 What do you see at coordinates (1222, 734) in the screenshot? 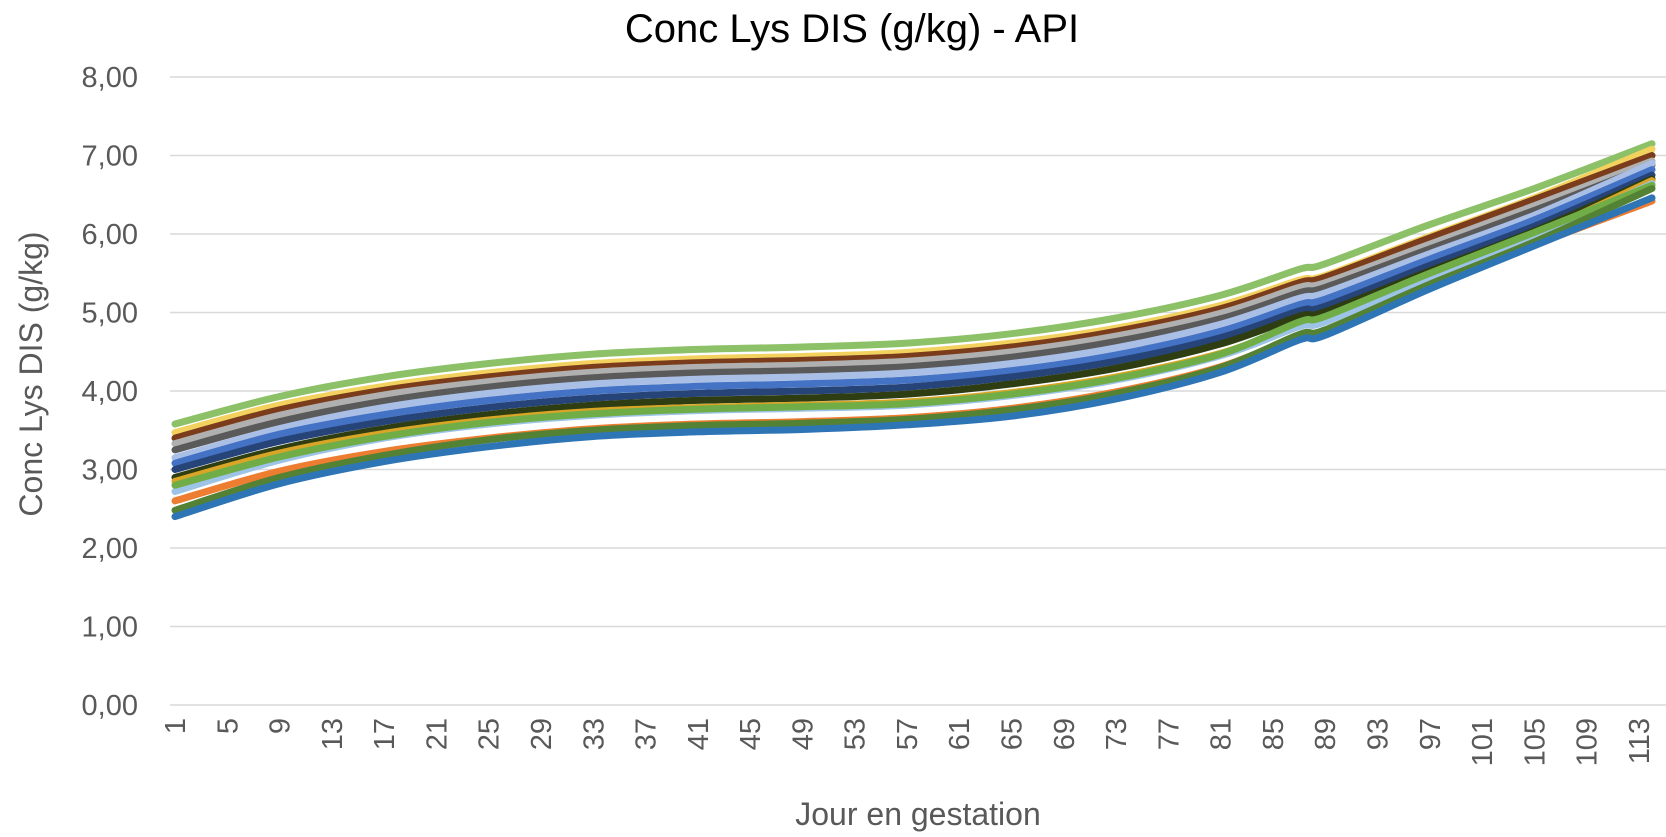
I see `x-tick-label: 81` at bounding box center [1222, 734].